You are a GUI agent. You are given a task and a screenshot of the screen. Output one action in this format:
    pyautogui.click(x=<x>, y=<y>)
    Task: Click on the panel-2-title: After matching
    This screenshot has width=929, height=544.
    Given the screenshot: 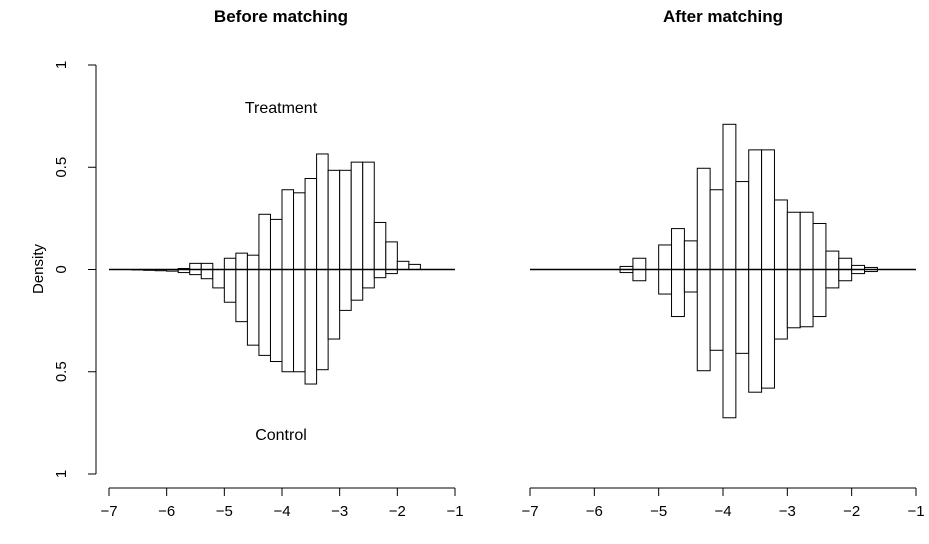 What is the action you would take?
    pyautogui.click(x=723, y=16)
    